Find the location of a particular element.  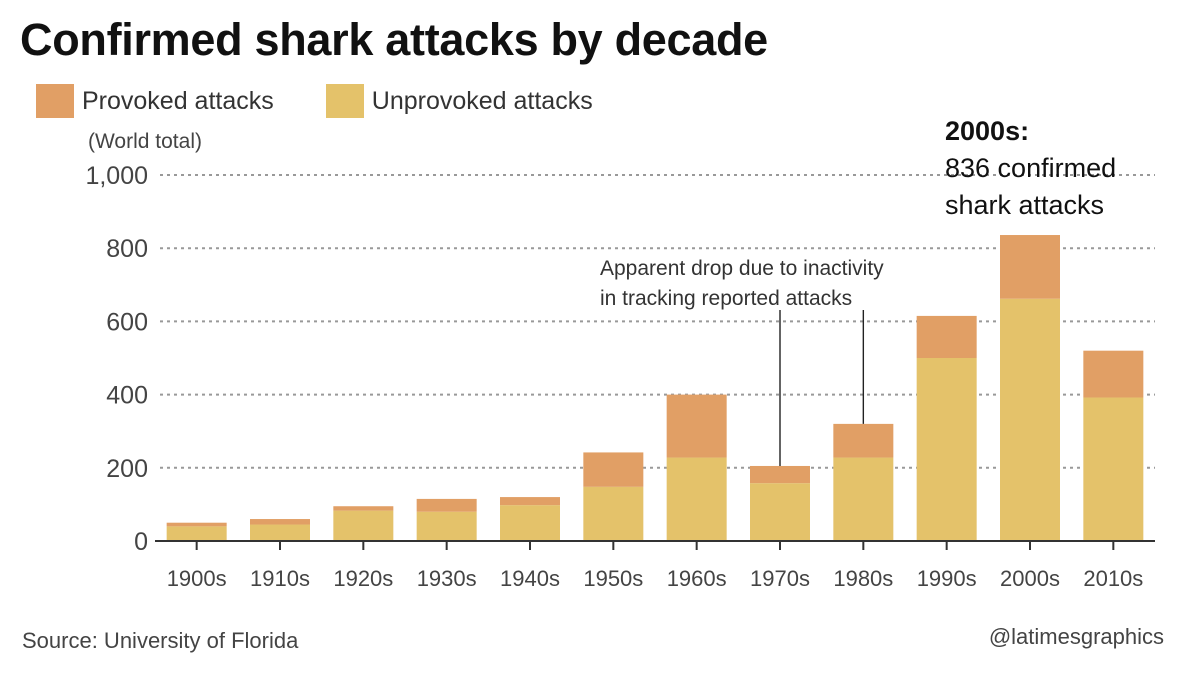

bar-unprovoked-1900s is located at coordinates (196, 533).